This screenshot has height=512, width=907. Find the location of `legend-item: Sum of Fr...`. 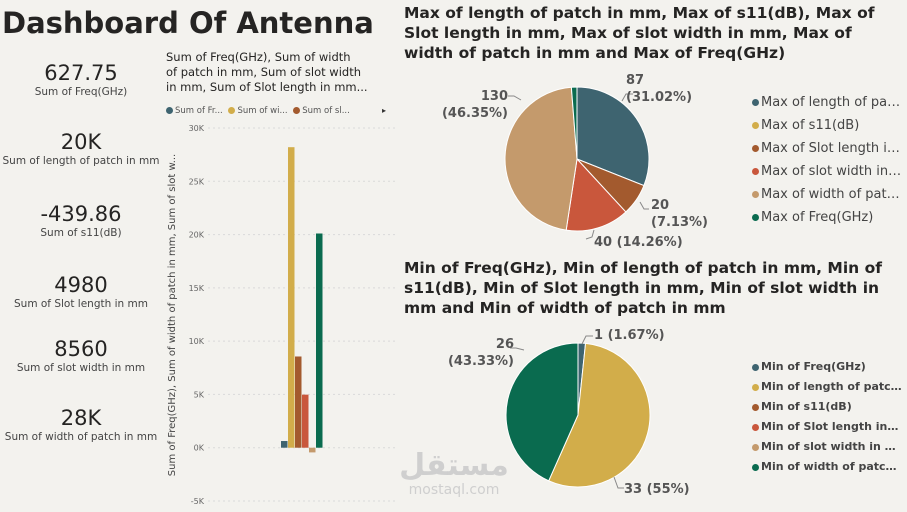

legend-item: Sum of Fr... is located at coordinates (194, 111).